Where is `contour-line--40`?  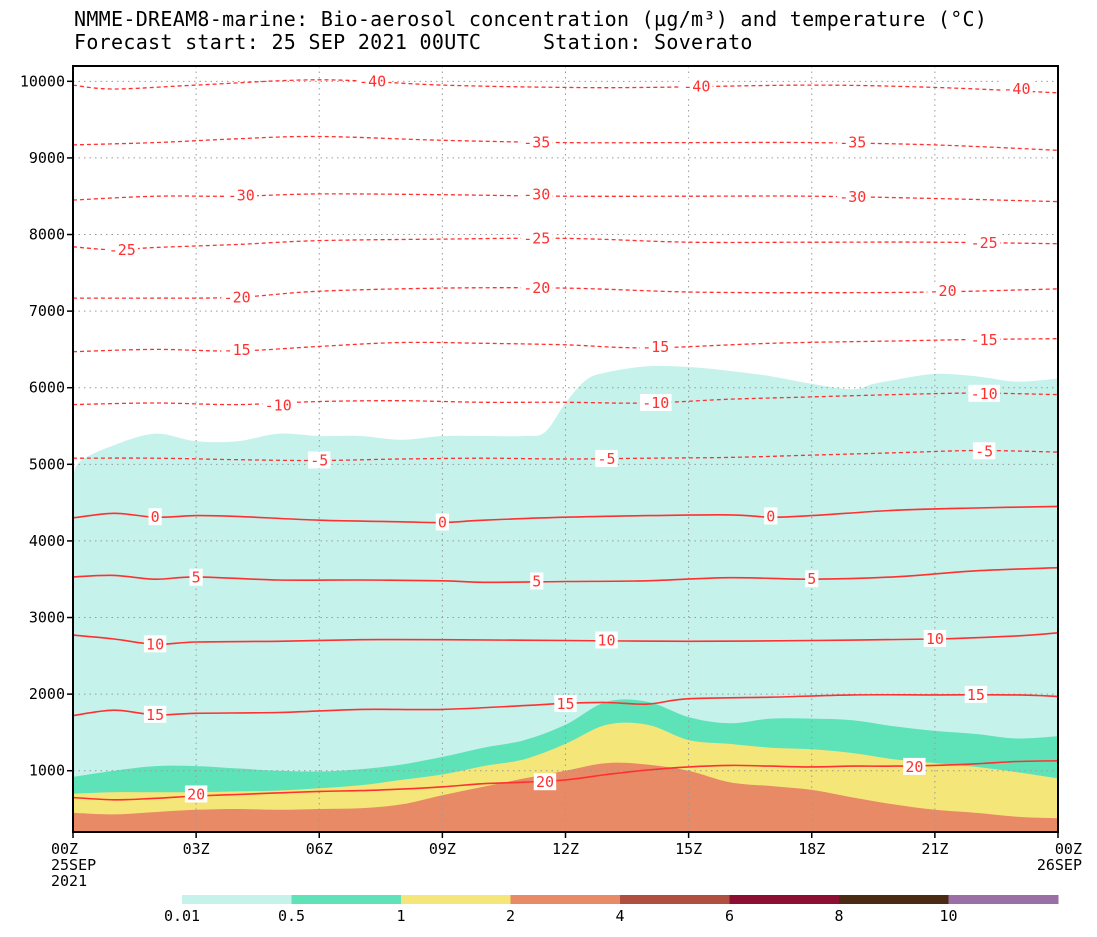 contour-line--40 is located at coordinates (565, 86).